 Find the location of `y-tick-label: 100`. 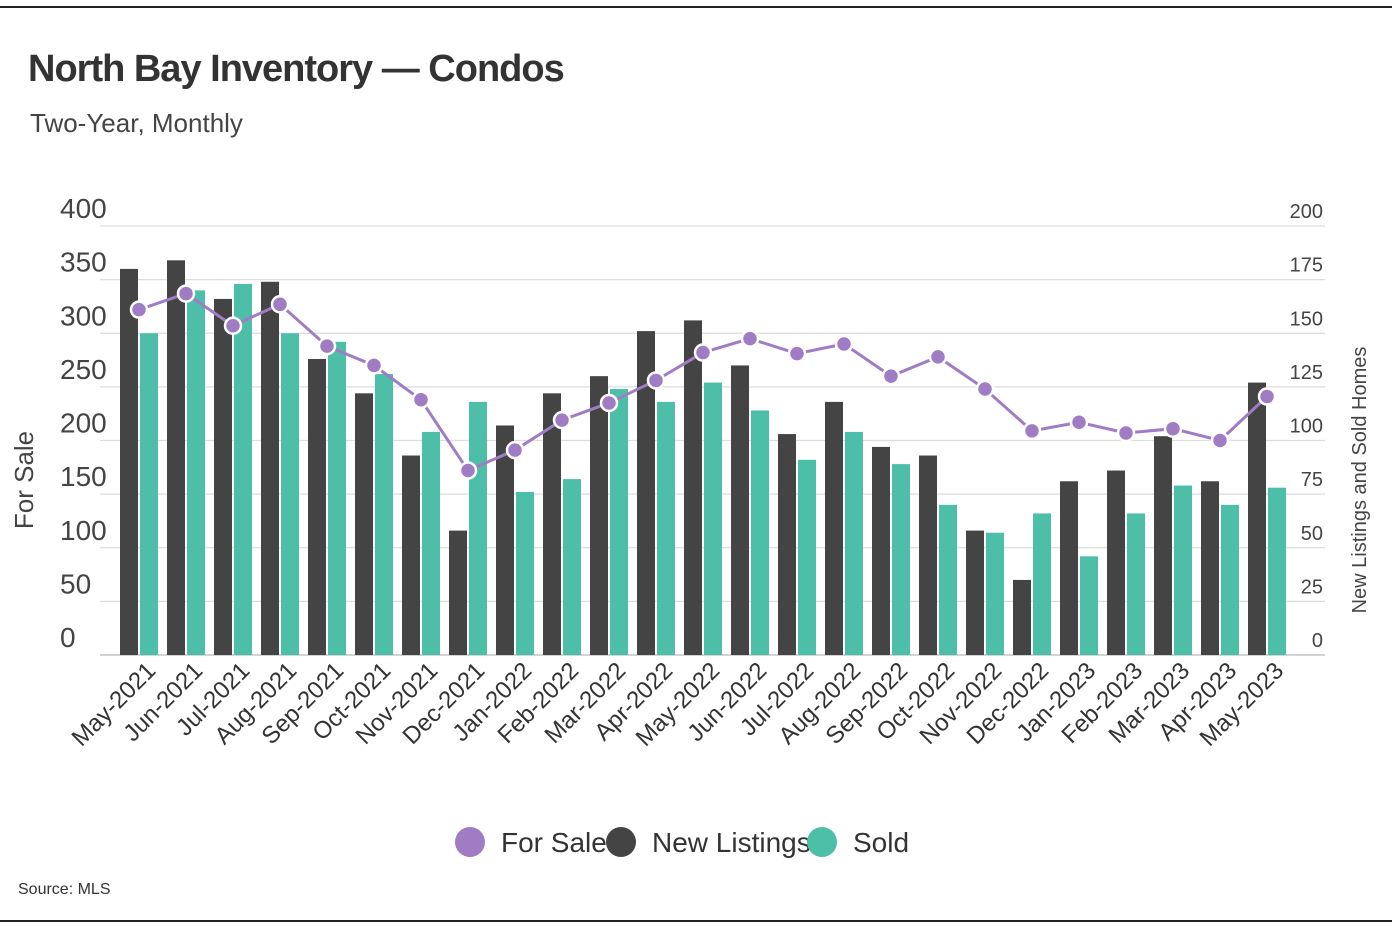

y-tick-label: 100 is located at coordinates (83, 530).